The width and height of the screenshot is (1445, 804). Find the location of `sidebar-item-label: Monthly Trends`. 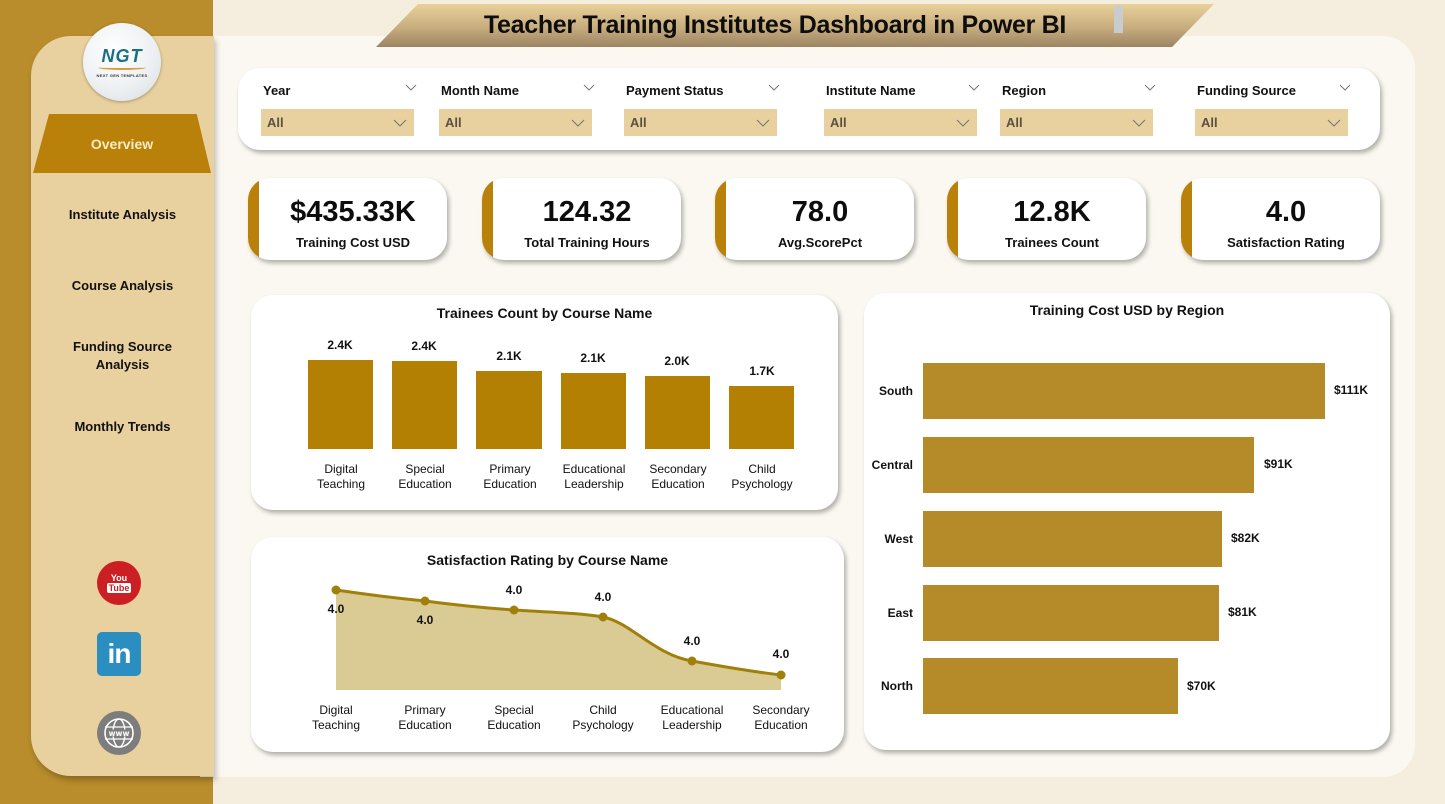

sidebar-item-label: Monthly Trends is located at coordinates (122, 426).